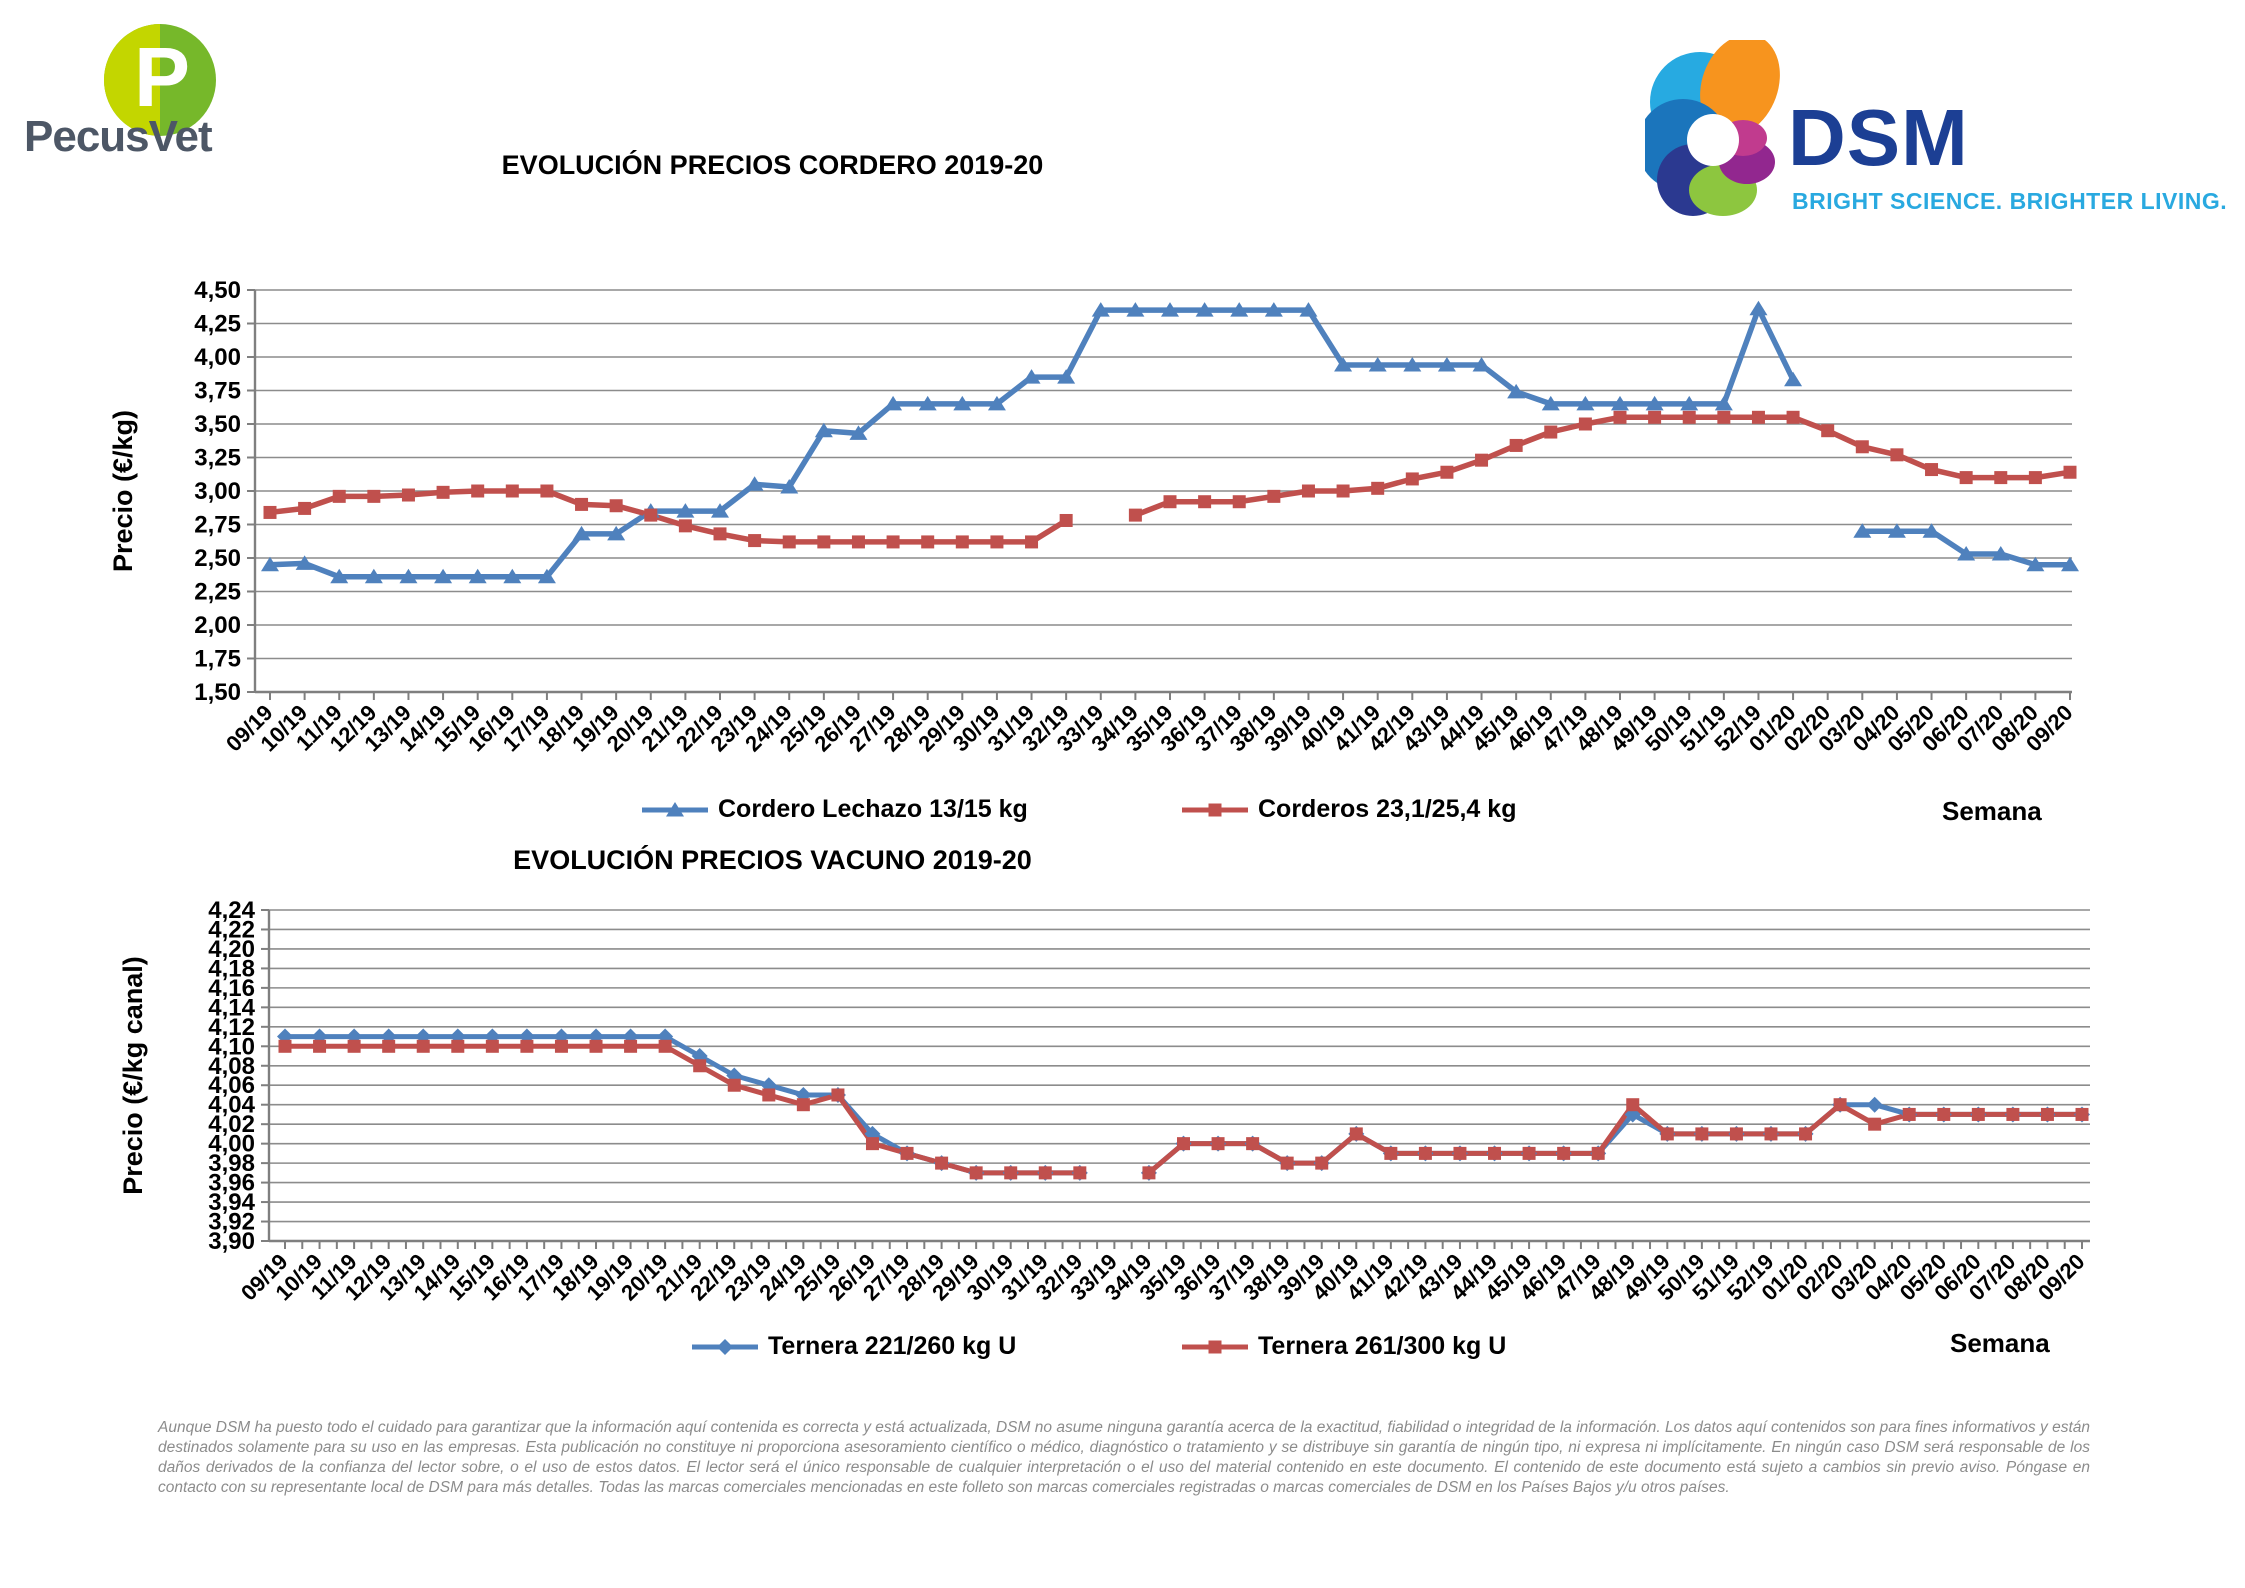  What do you see at coordinates (1343, 1346) in the screenshot?
I see `legend-item-ternera-261: Ternera 261/300 kg U` at bounding box center [1343, 1346].